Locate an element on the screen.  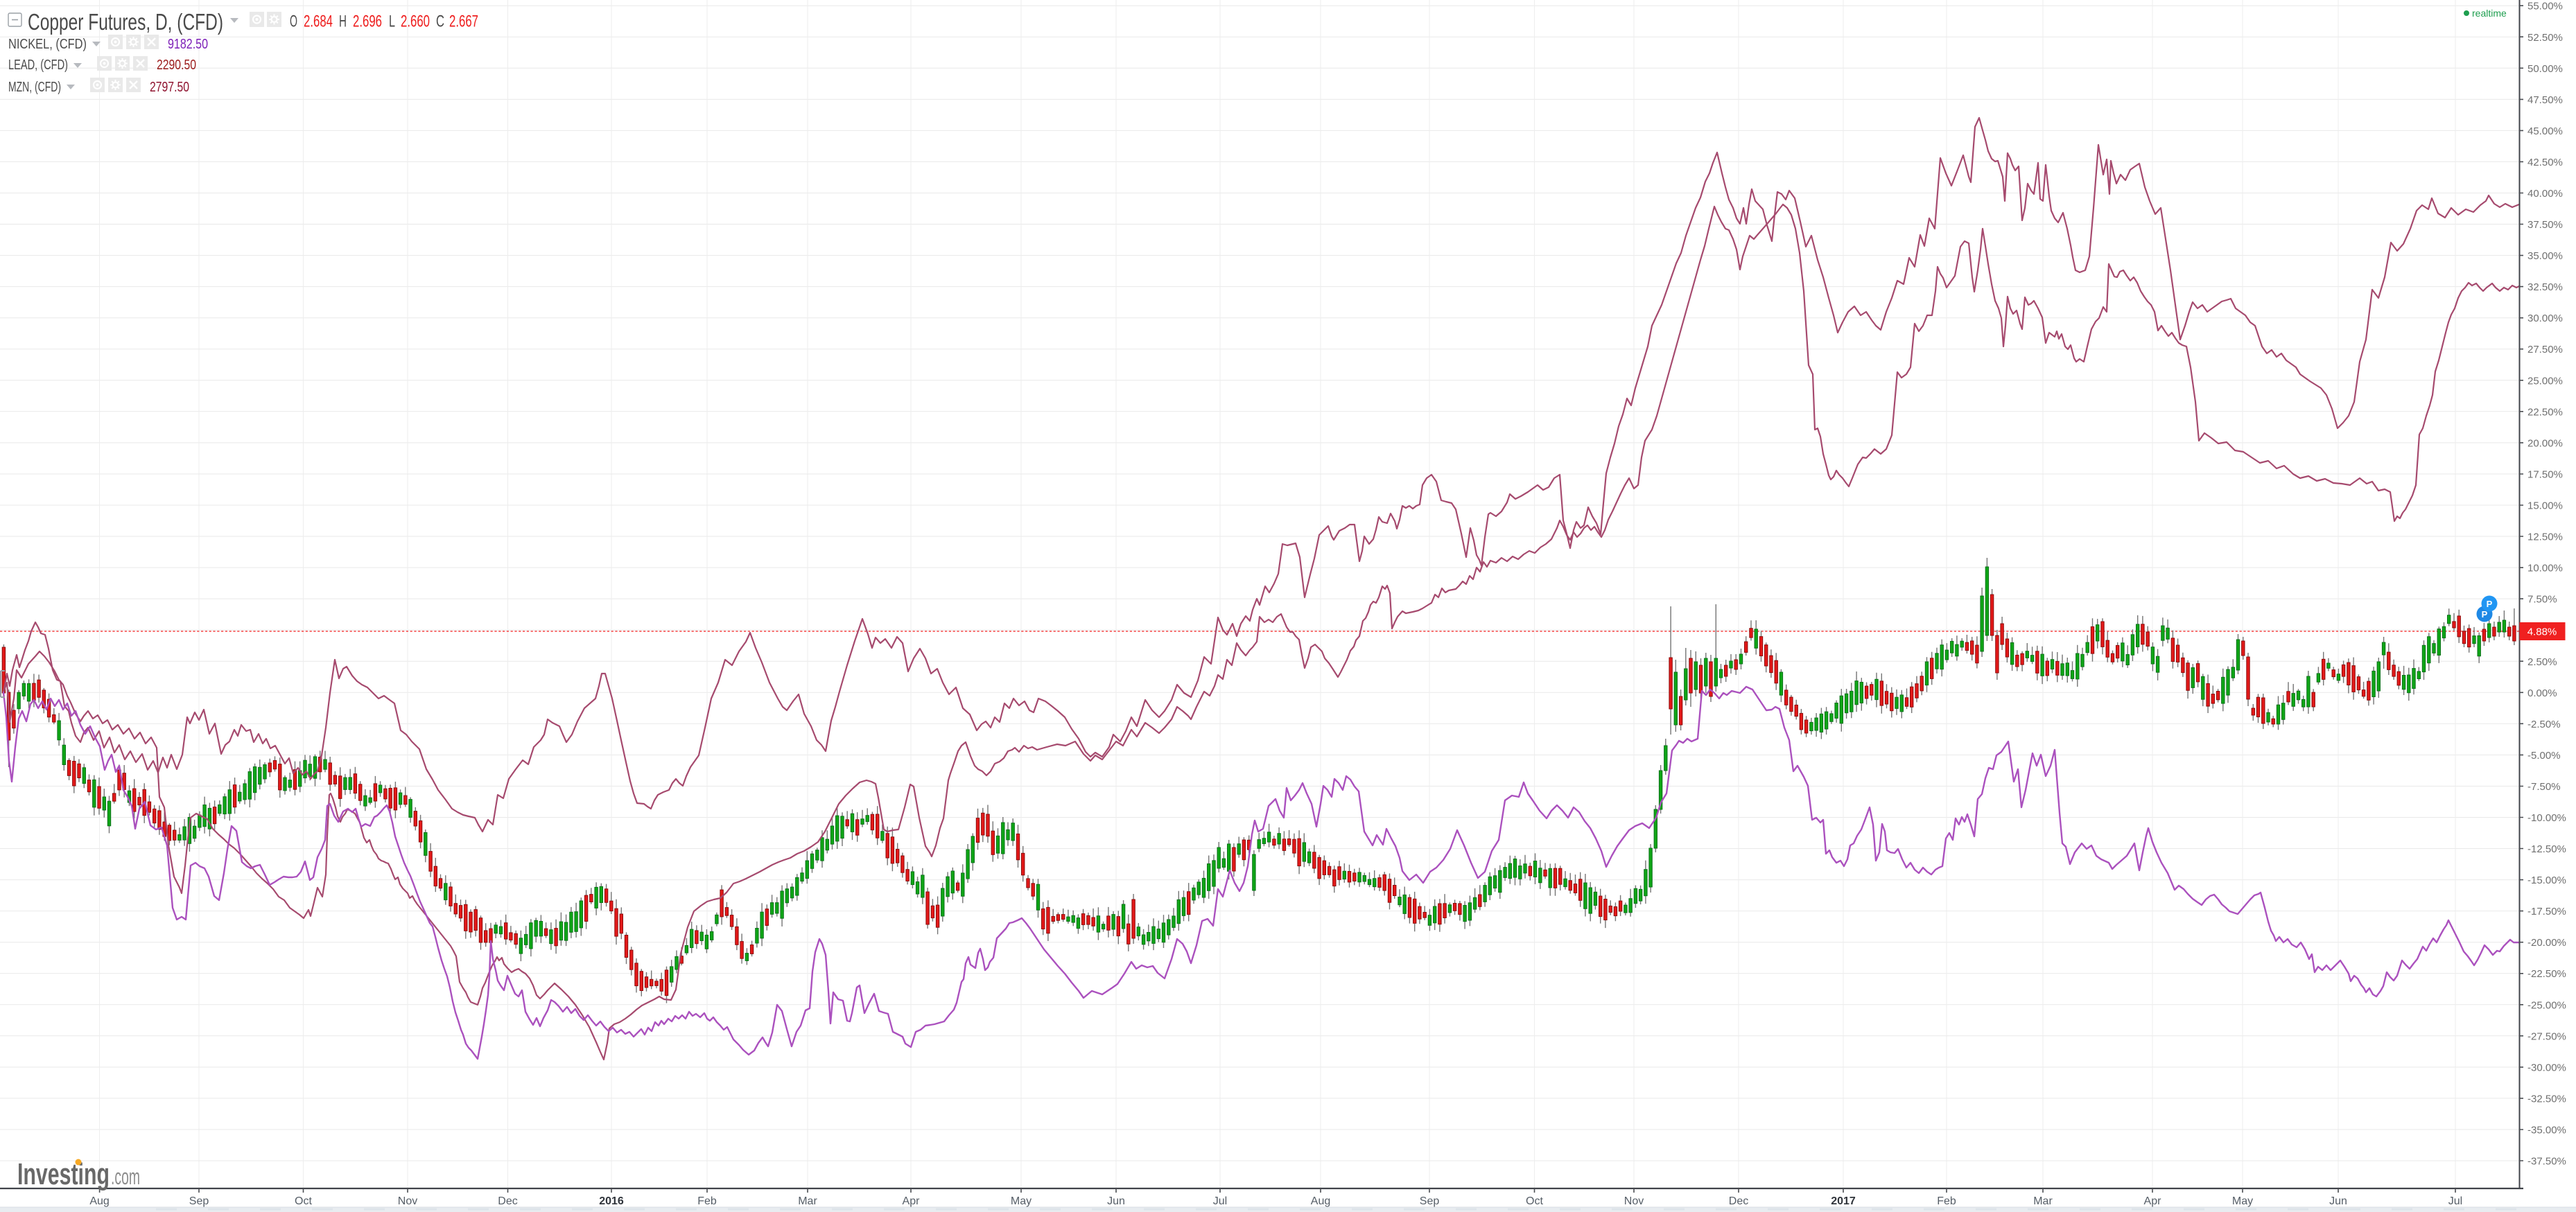
svg-text: -25.00% is located at coordinates (2546, 1005).